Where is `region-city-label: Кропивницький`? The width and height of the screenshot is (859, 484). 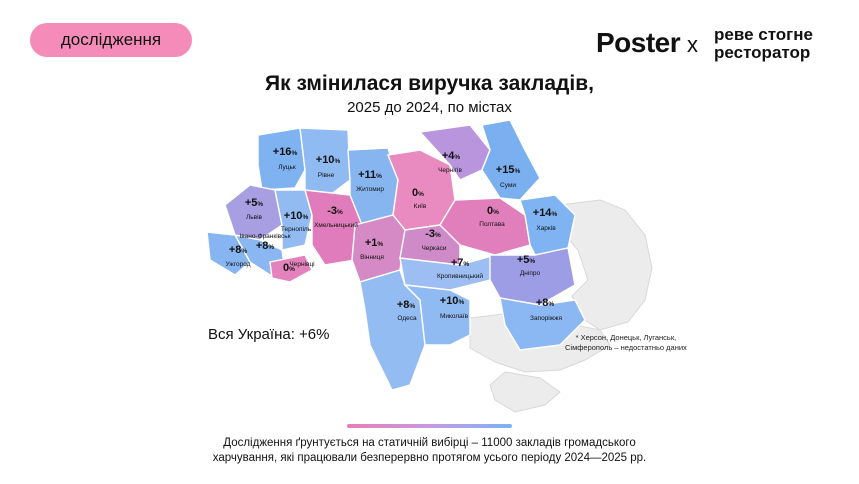 region-city-label: Кропивницький is located at coordinates (460, 276).